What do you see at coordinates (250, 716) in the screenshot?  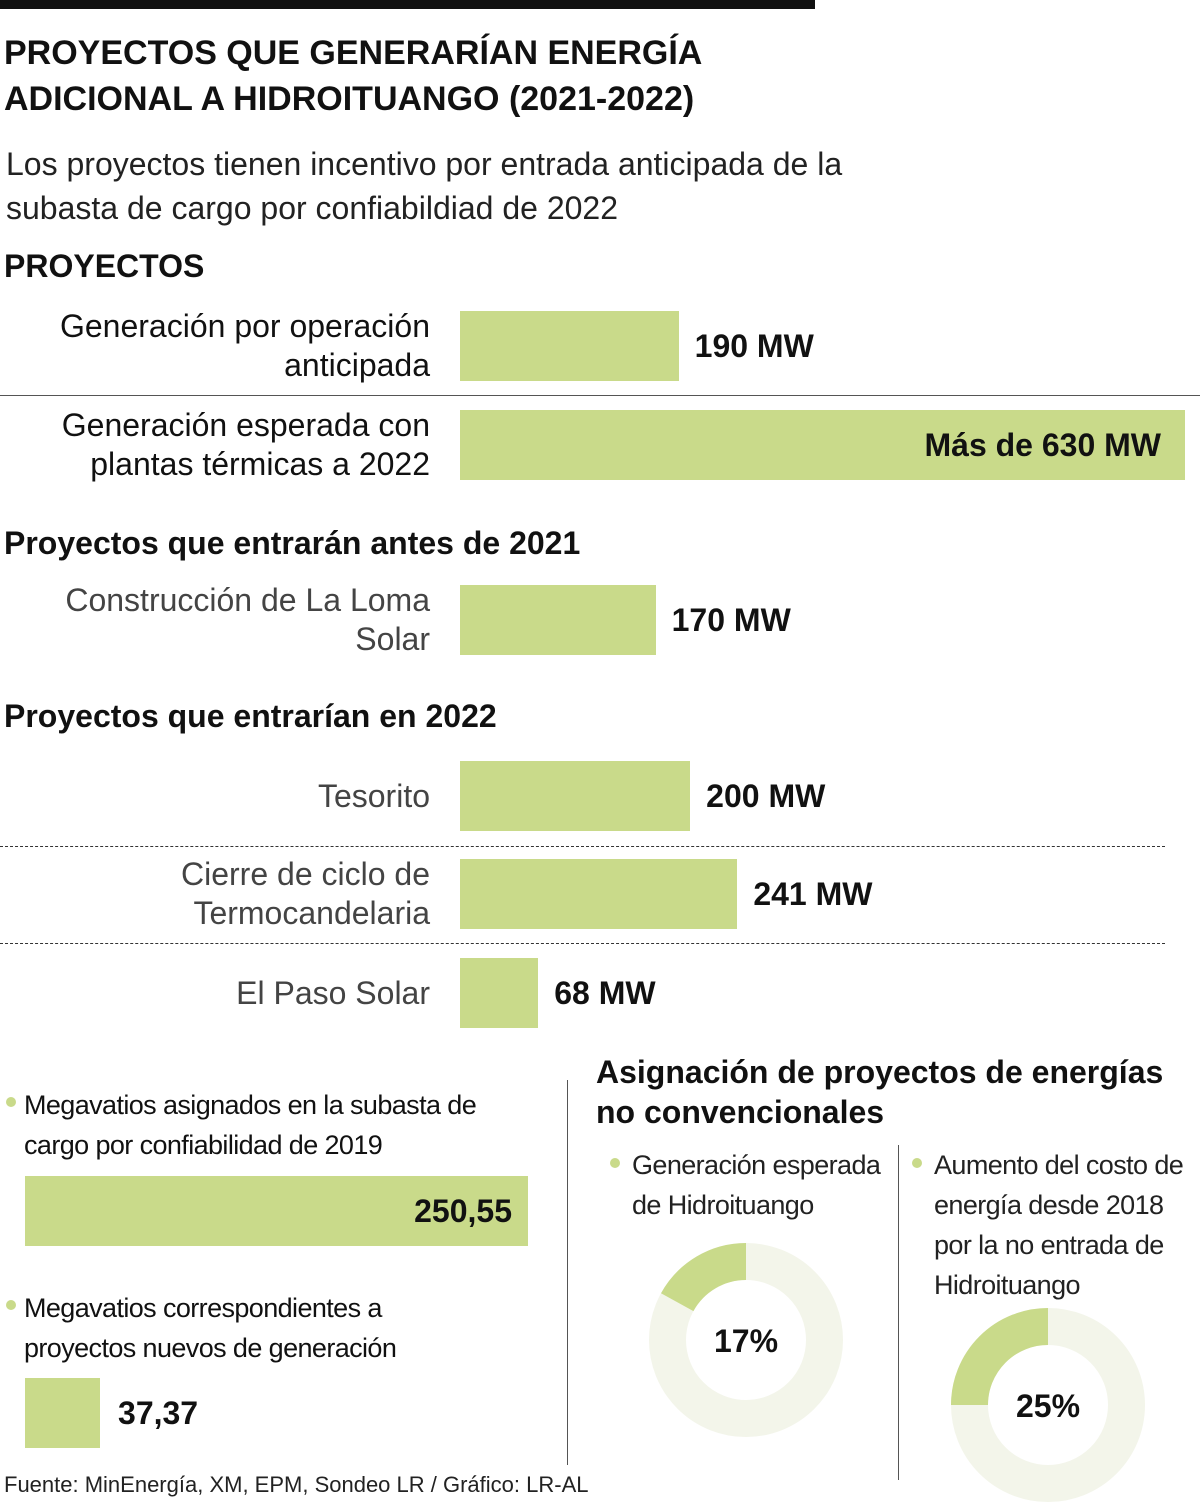 I see `section-title: Proyectos que entrarían en 2022` at bounding box center [250, 716].